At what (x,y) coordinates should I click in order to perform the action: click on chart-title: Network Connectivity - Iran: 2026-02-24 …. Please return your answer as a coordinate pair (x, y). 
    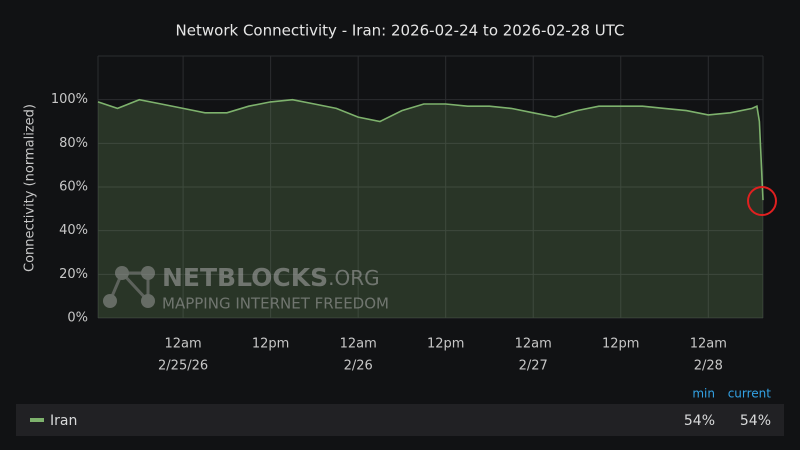
    Looking at the image, I should click on (400, 31).